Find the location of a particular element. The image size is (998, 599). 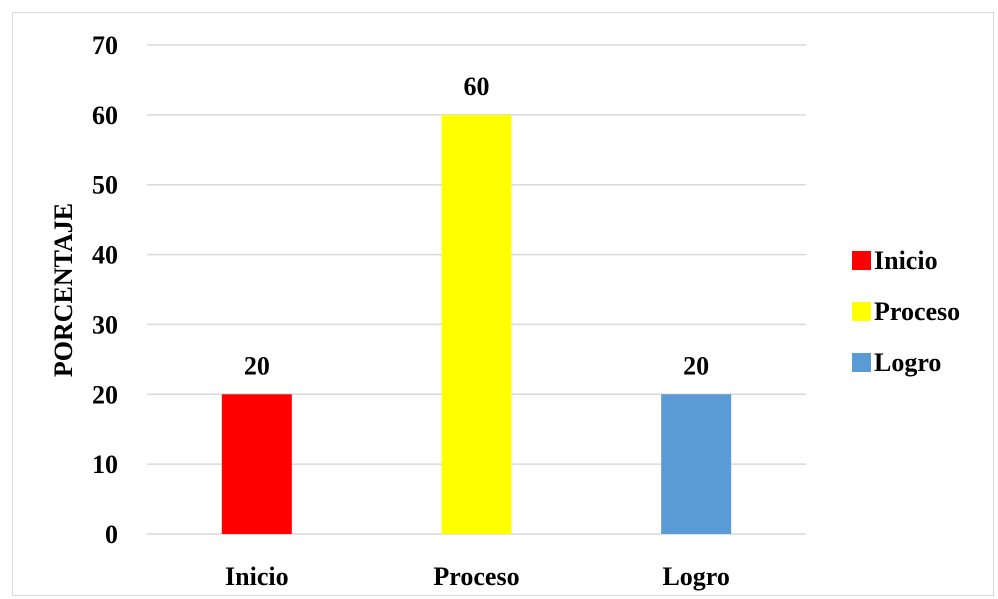

legend-swatch-inicio is located at coordinates (861, 260).